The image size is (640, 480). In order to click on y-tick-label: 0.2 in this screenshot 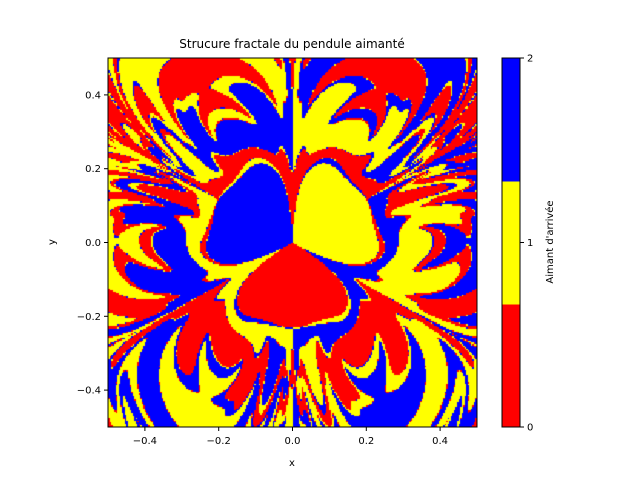, I will do `click(93, 169)`.